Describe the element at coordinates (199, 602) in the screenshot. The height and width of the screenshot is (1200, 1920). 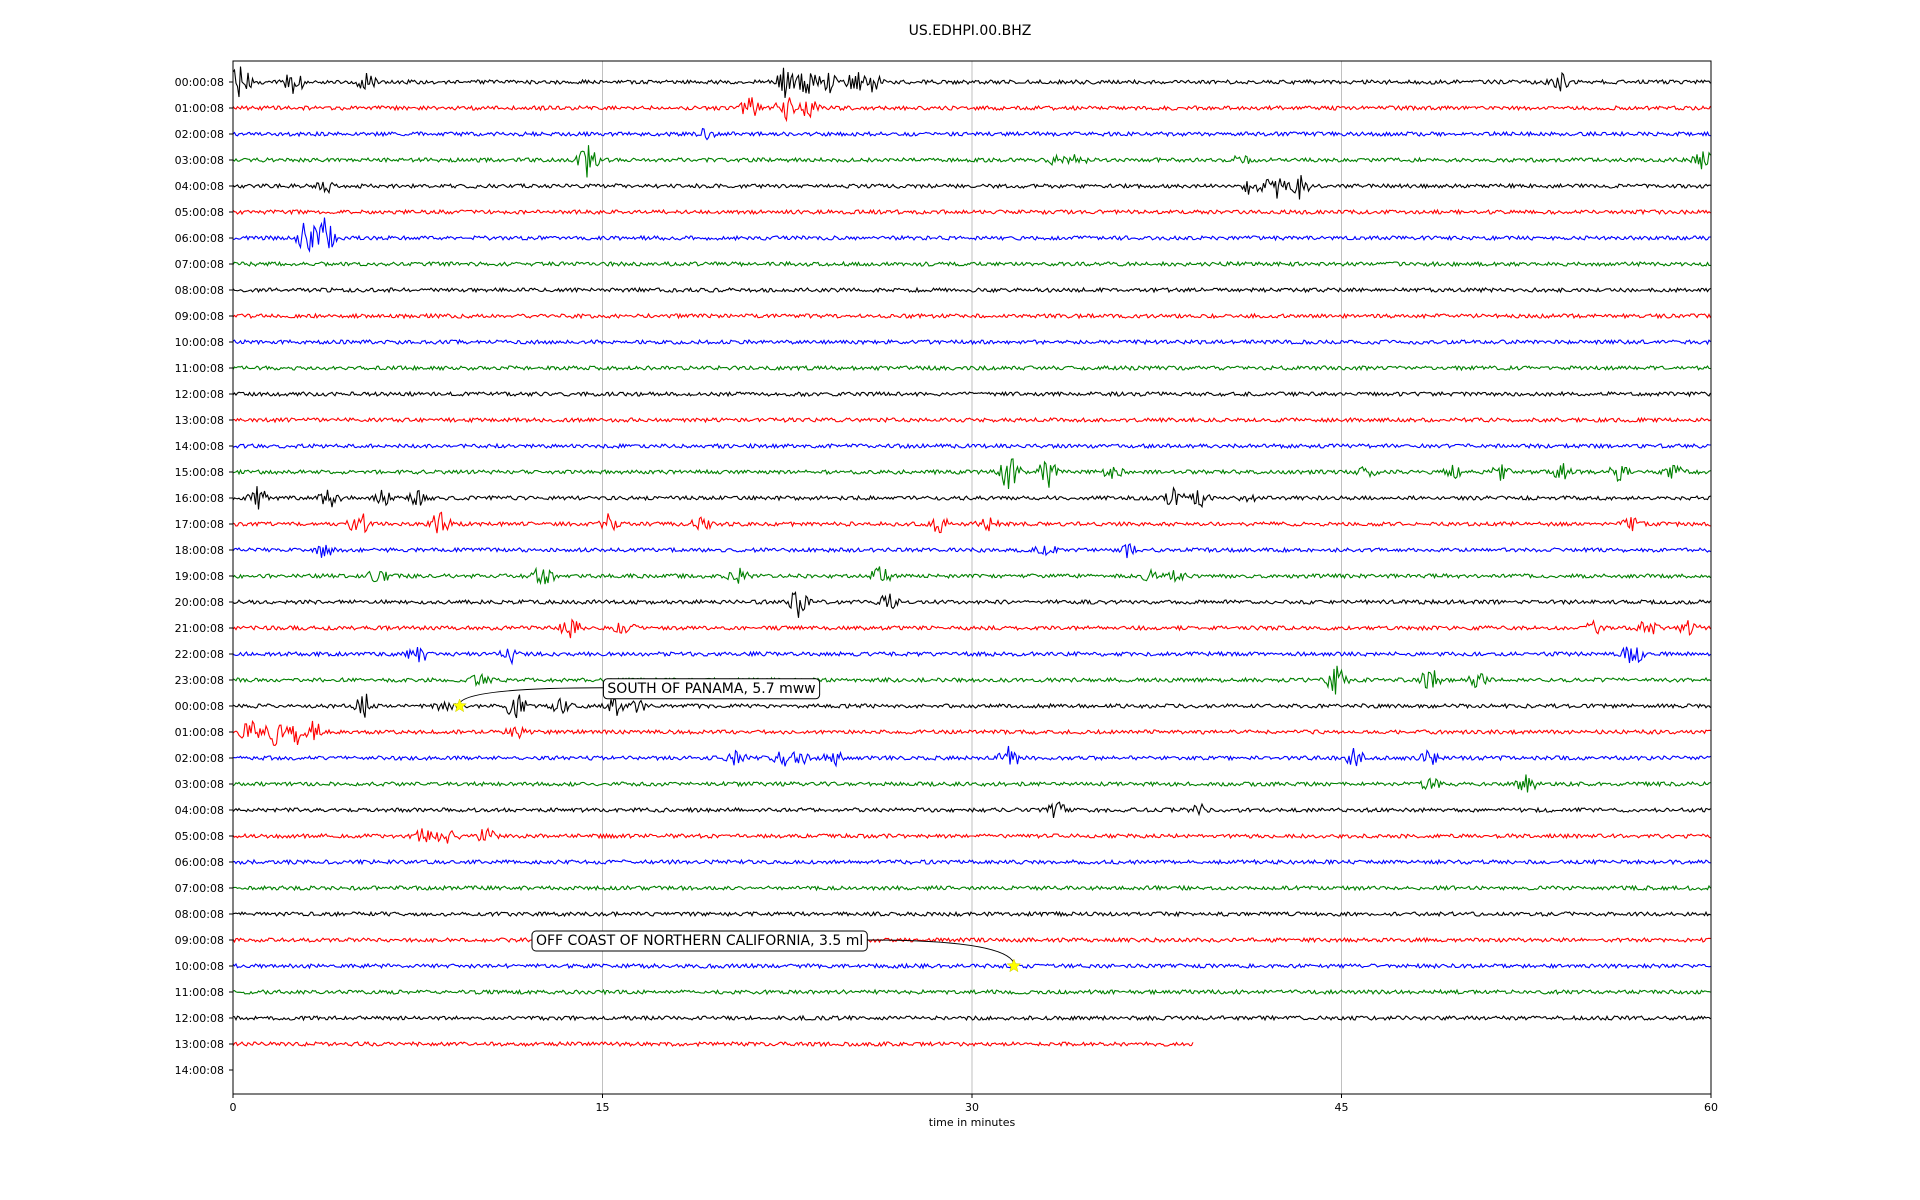
I see `row-label-20: 20:00:08` at that location.